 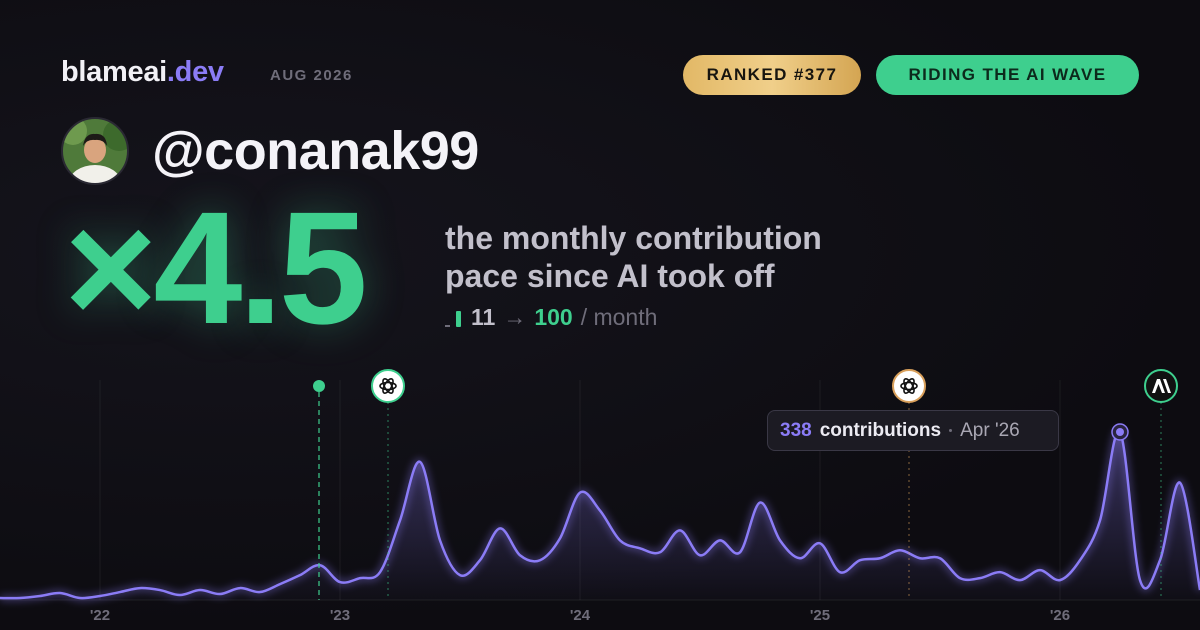 What do you see at coordinates (610, 276) in the screenshot?
I see `description-line: pace since AI took off` at bounding box center [610, 276].